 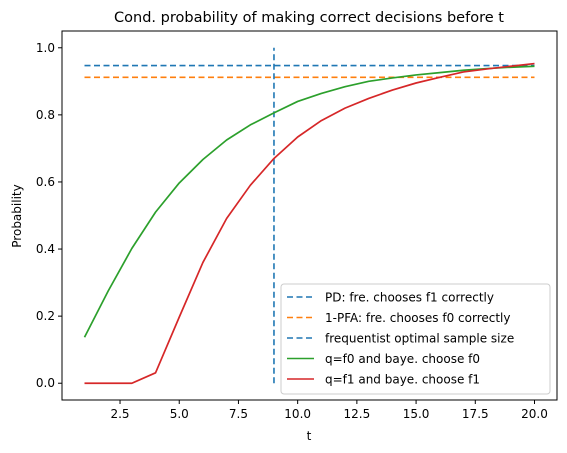 What do you see at coordinates (49, 215) in the screenshot?
I see `y-ticks: 0.0 0.2 0.4 0.6 0.8 1.0` at bounding box center [49, 215].